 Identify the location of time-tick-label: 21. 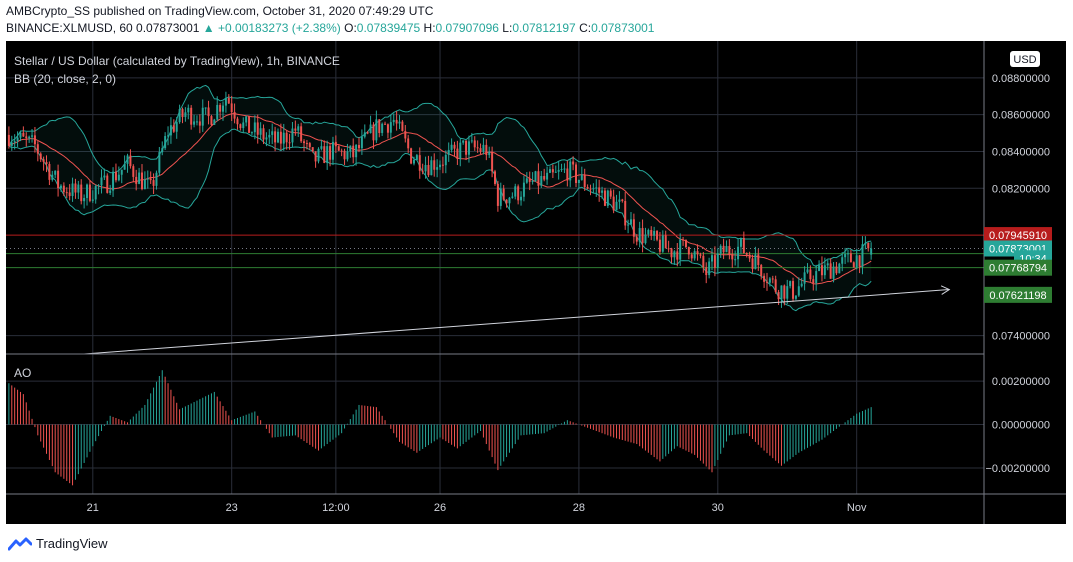
(93, 508).